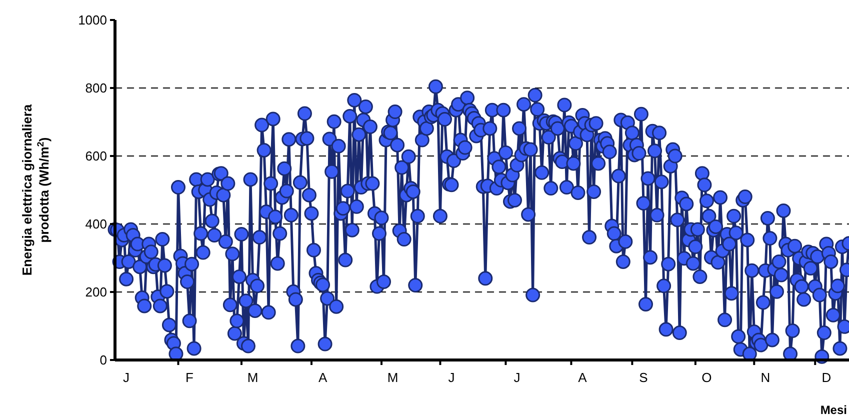 This screenshot has width=849, height=420. What do you see at coordinates (765, 377) in the screenshot?
I see `x-tick-label: N` at bounding box center [765, 377].